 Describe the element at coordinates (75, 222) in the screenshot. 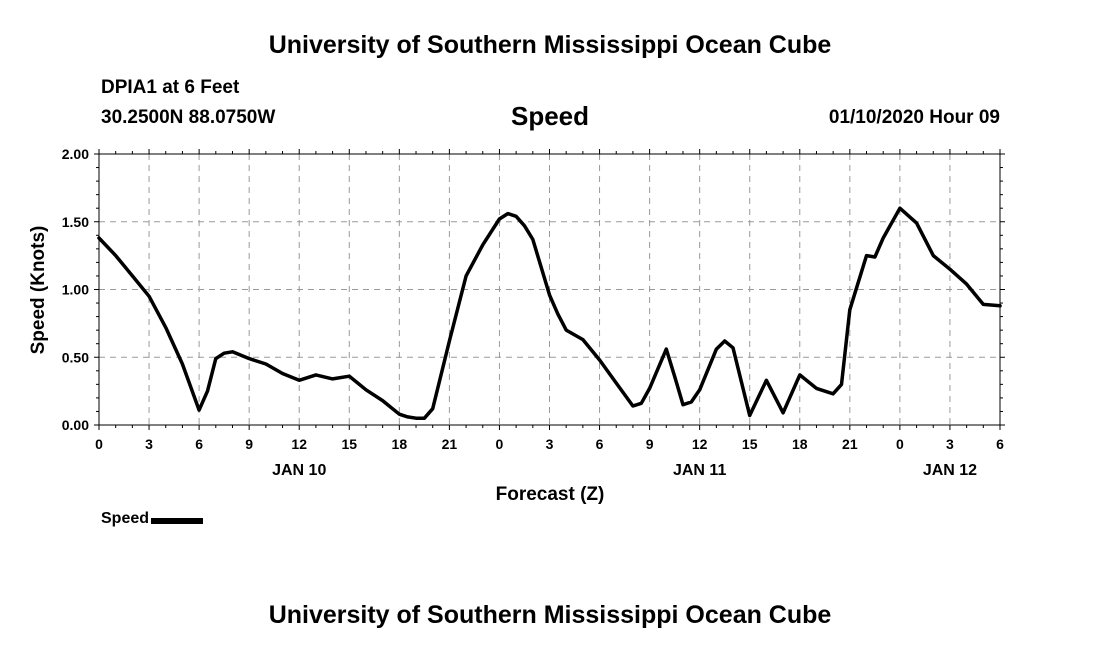

I see `y-tick-label: 1.50` at that location.